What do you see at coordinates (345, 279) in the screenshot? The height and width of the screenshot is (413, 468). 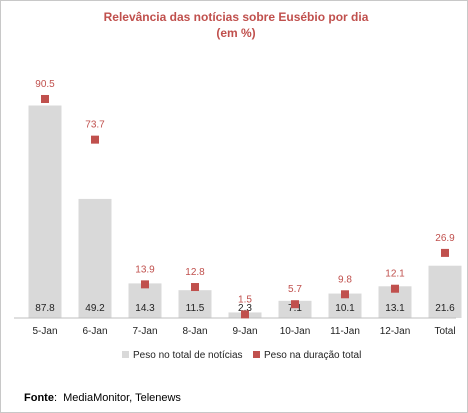 I see `marker-value-label: 9.8` at bounding box center [345, 279].